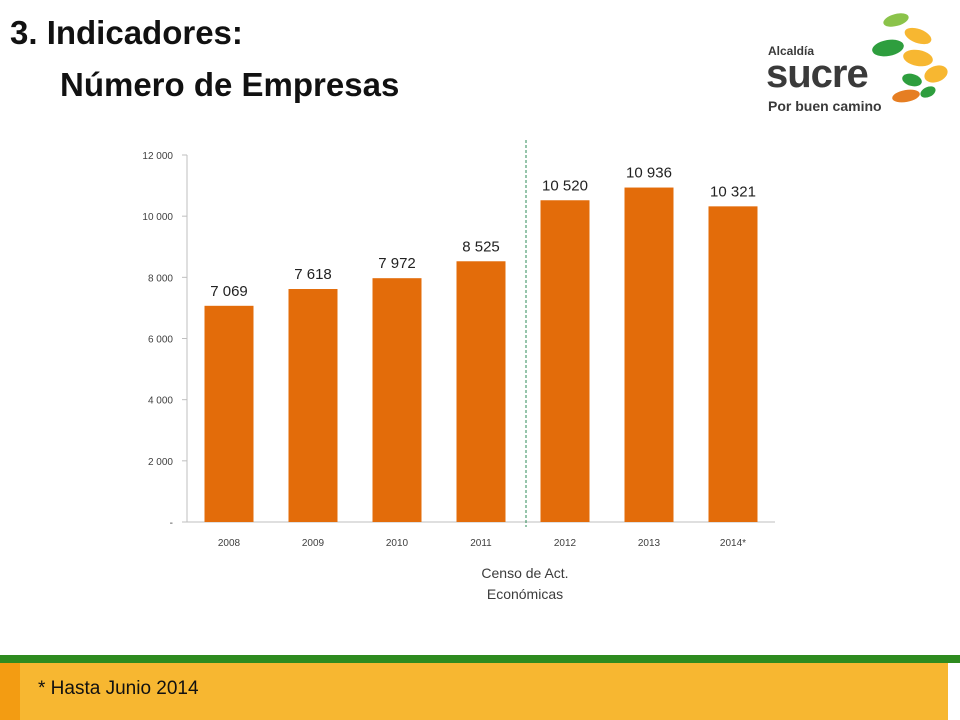 The width and height of the screenshot is (960, 720). I want to click on data-label: 7 069, so click(229, 291).